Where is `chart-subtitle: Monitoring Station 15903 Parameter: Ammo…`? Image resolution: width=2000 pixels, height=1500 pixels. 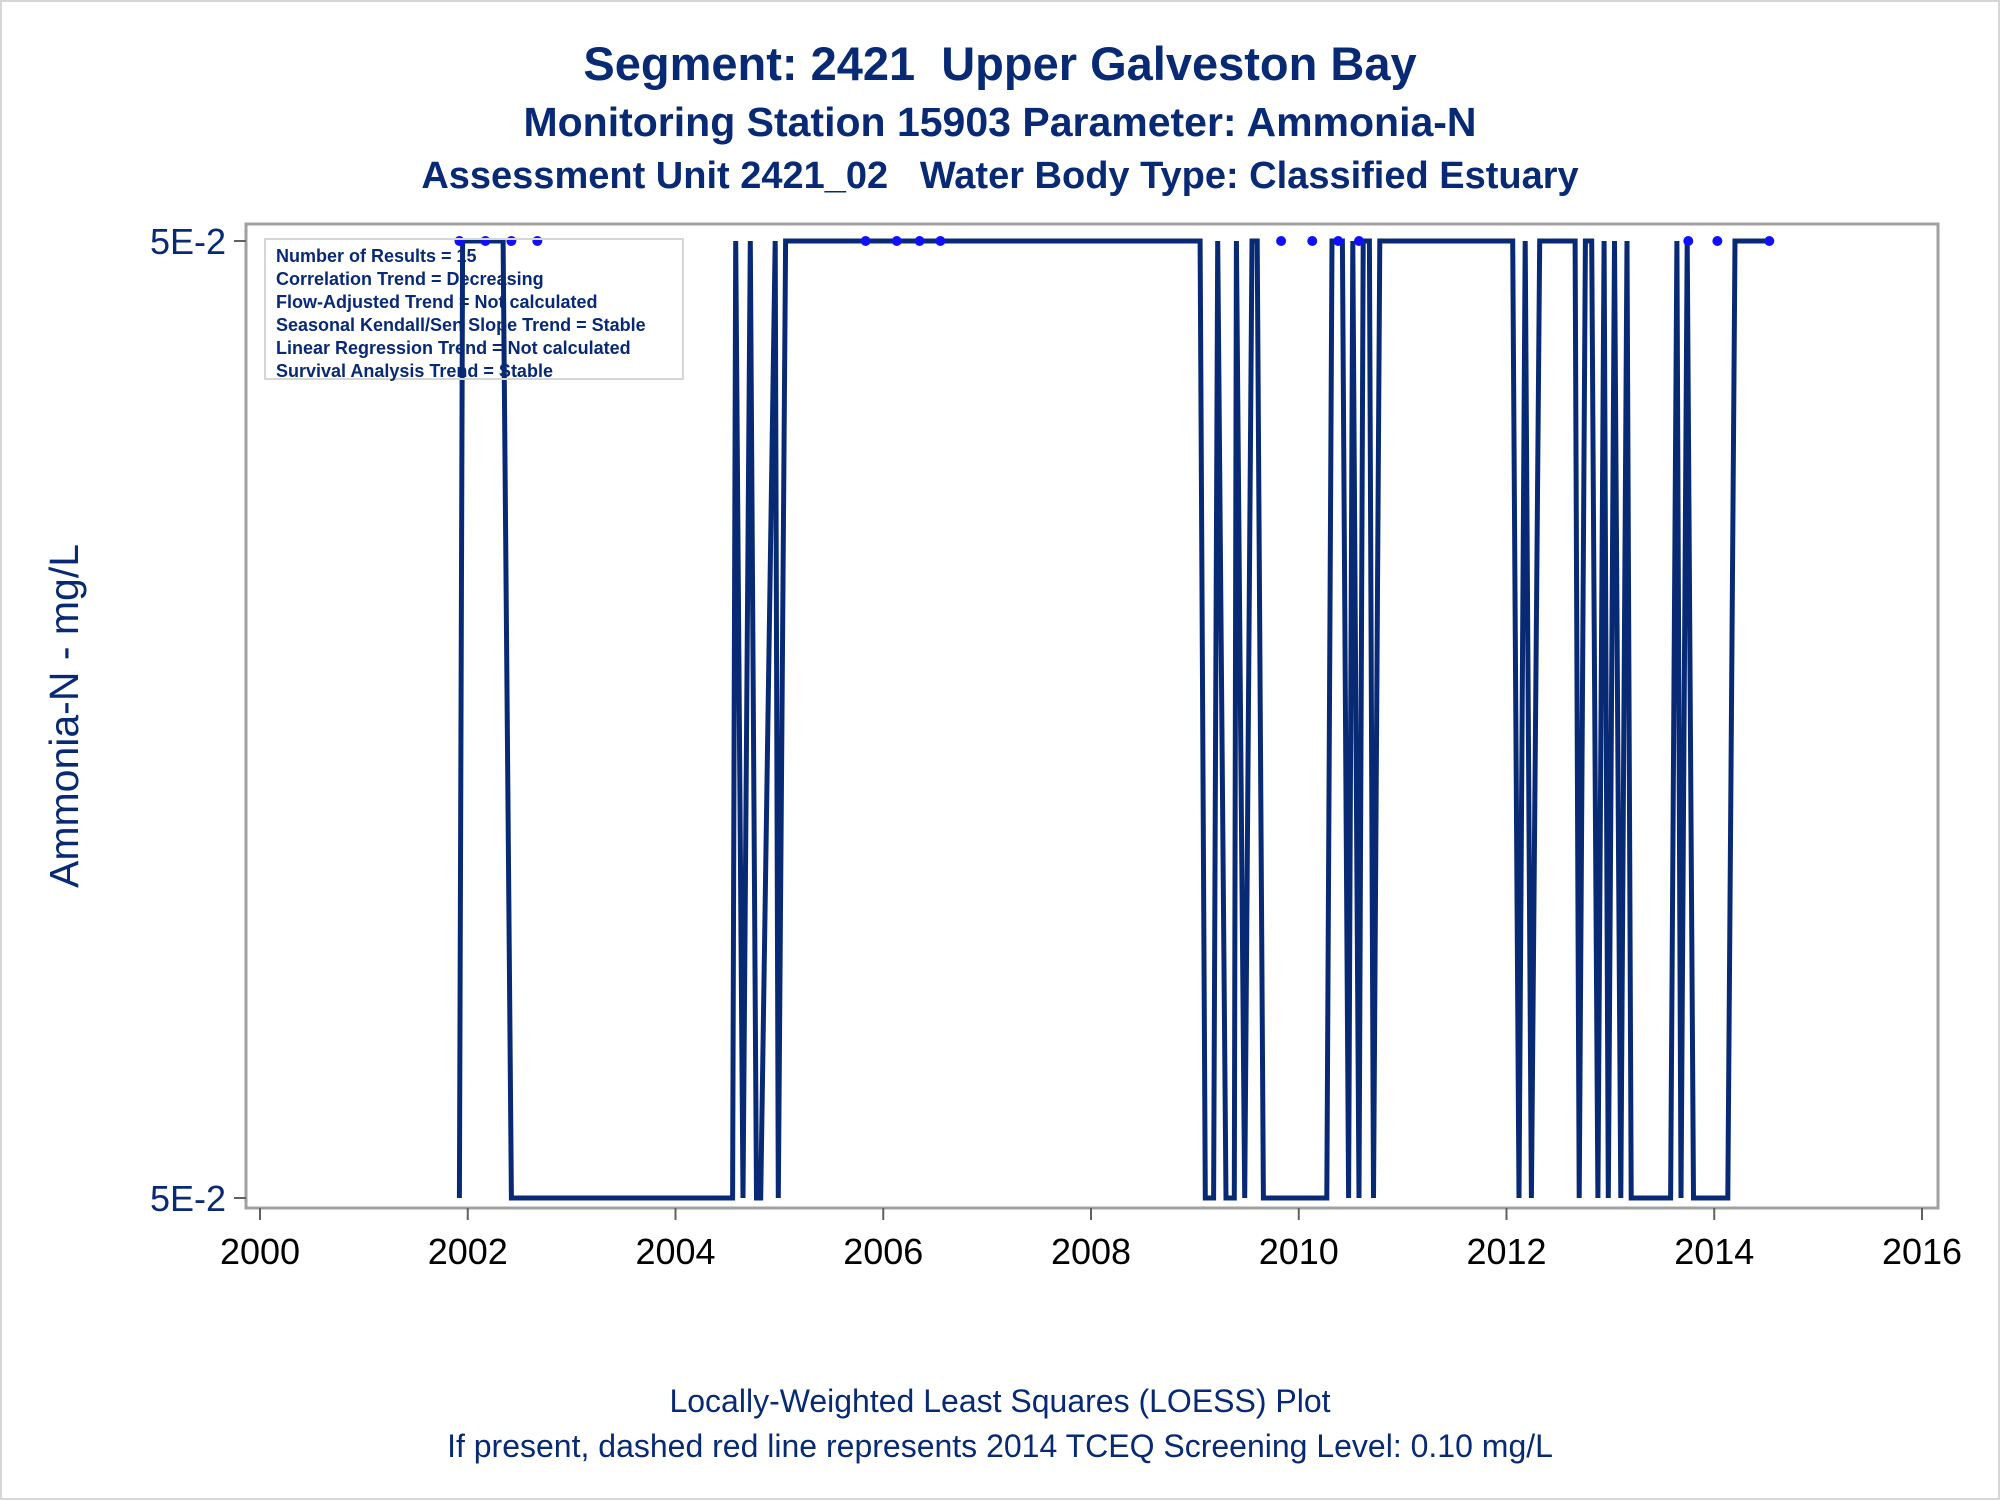 chart-subtitle: Monitoring Station 15903 Parameter: Ammo… is located at coordinates (1000, 122).